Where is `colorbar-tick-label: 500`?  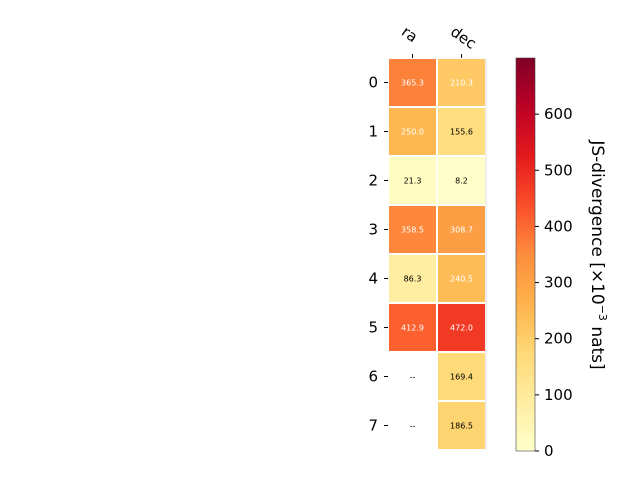
colorbar-tick-label: 500 is located at coordinates (558, 170).